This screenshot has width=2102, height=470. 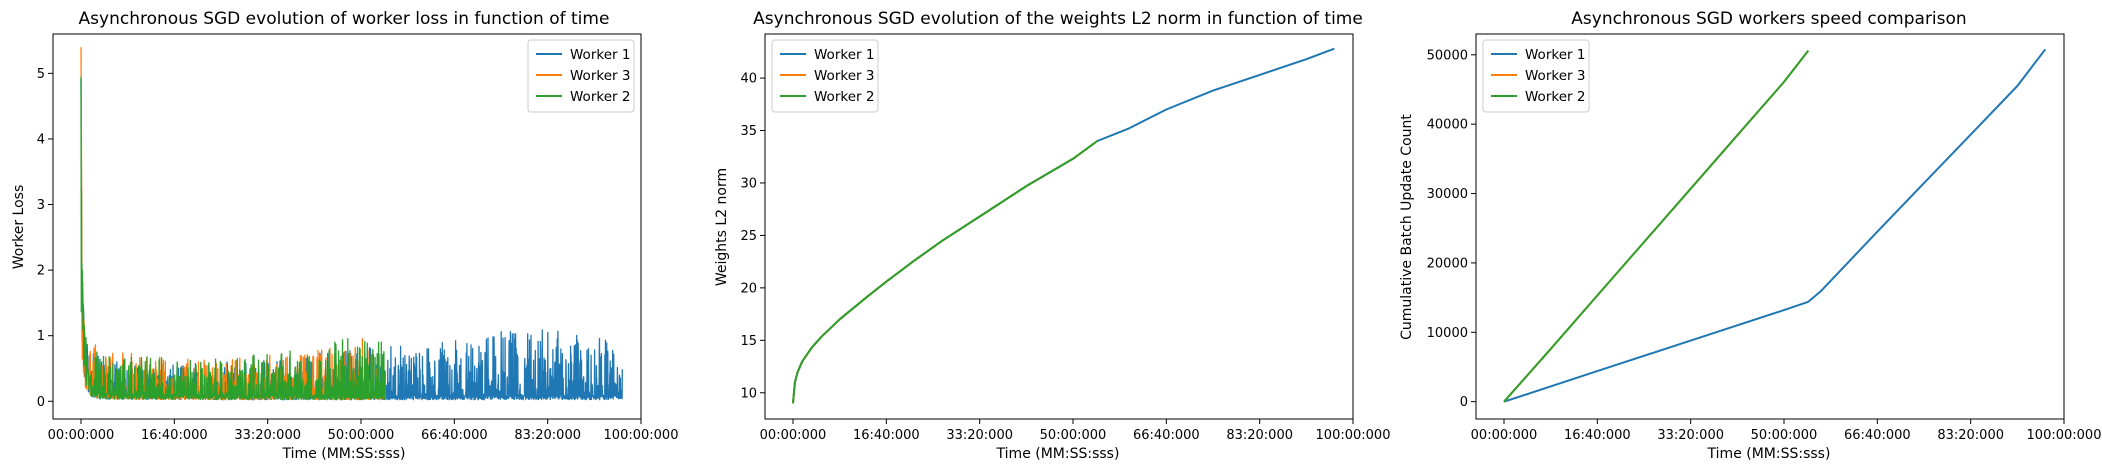 I want to click on y-tick-label: 25, so click(x=748, y=236).